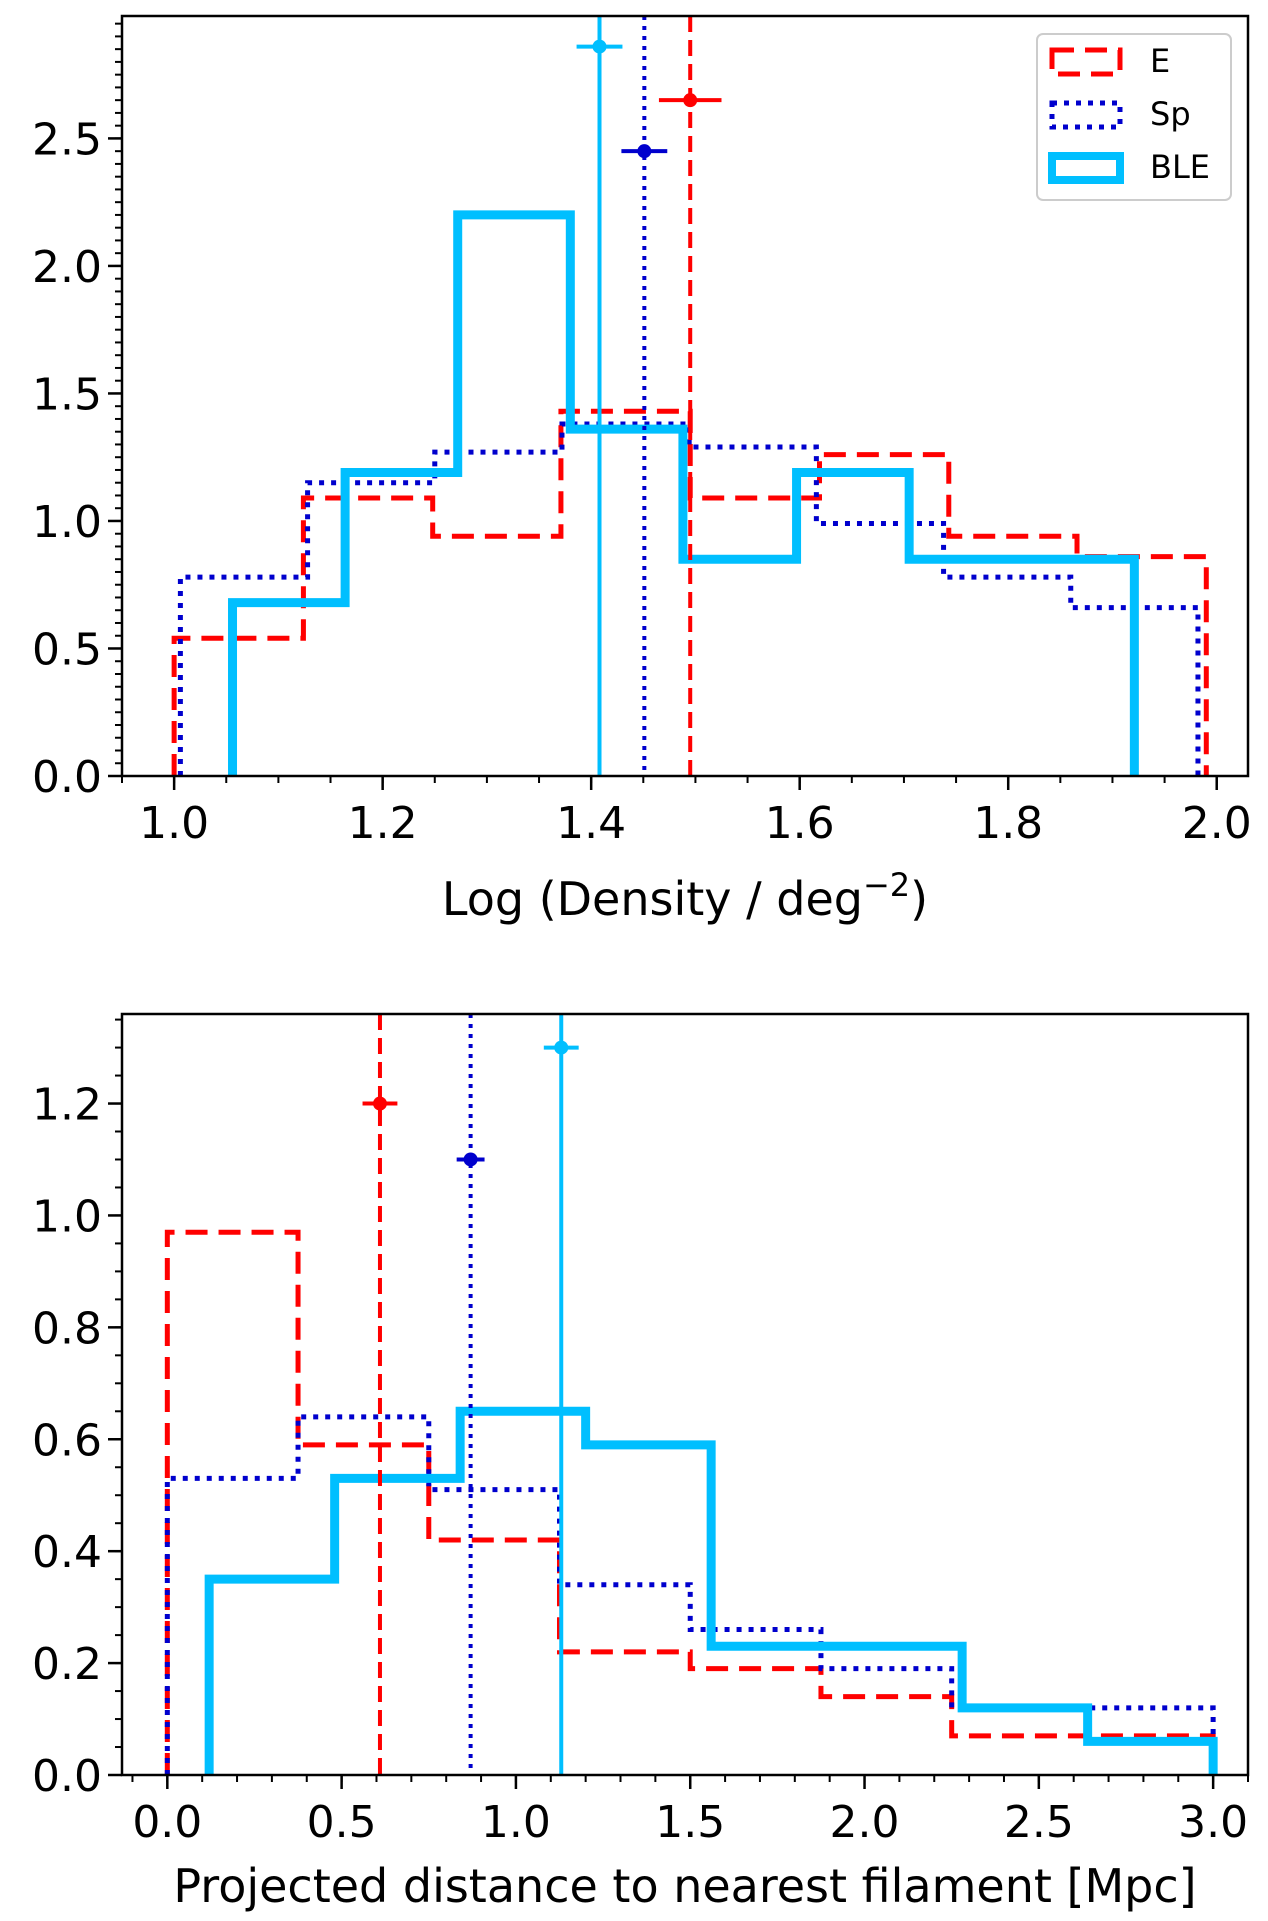  Describe the element at coordinates (167, 1822) in the screenshot. I see `x-tick-label: 0.0` at that location.